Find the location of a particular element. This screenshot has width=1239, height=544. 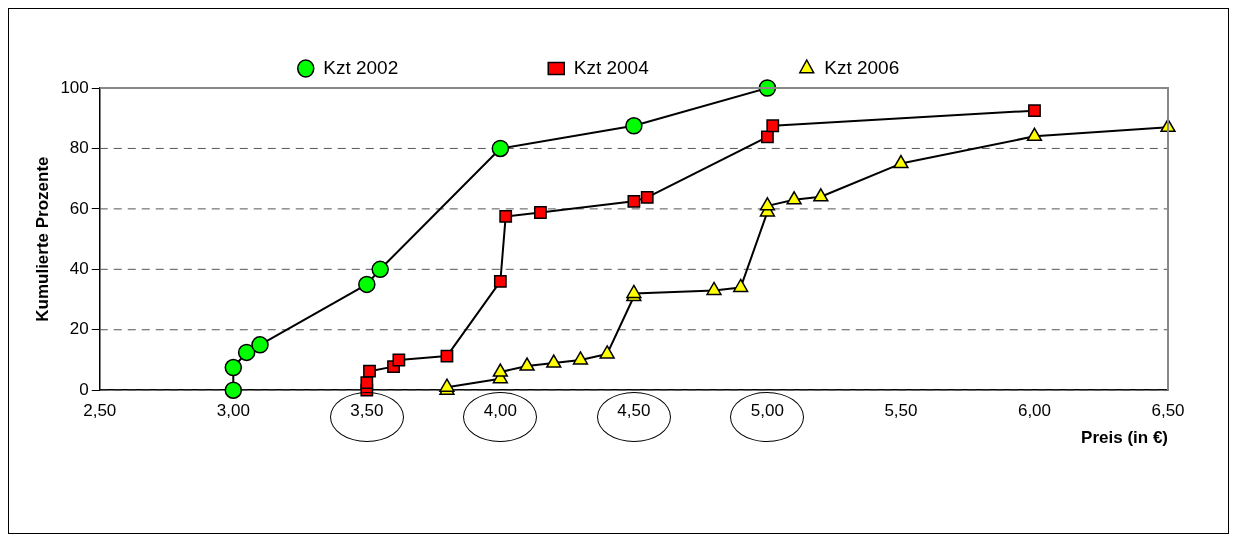

x-tick-label: 6,00 is located at coordinates (1034, 411).